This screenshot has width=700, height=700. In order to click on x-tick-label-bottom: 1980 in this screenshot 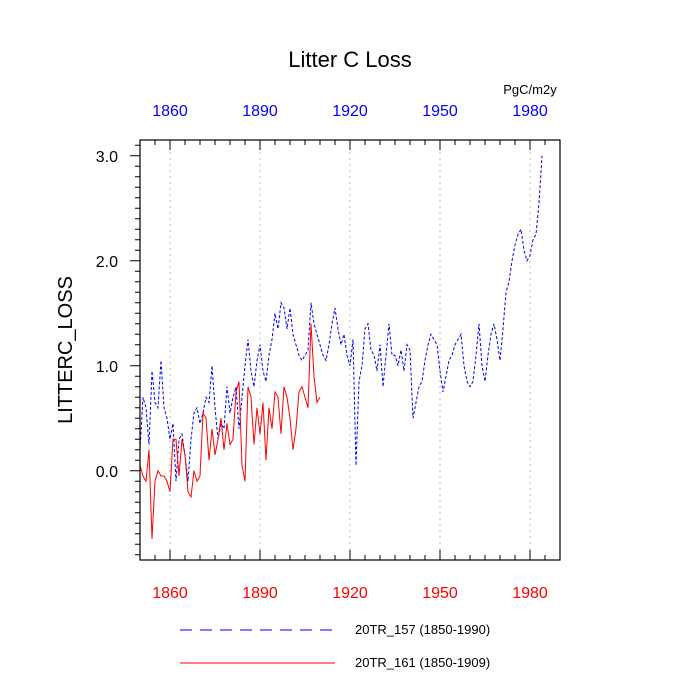, I will do `click(530, 593)`.